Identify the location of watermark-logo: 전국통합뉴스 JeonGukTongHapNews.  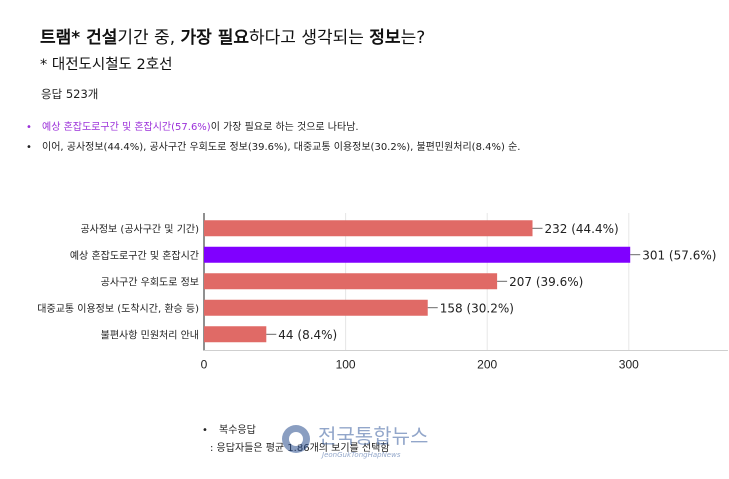
(355, 441).